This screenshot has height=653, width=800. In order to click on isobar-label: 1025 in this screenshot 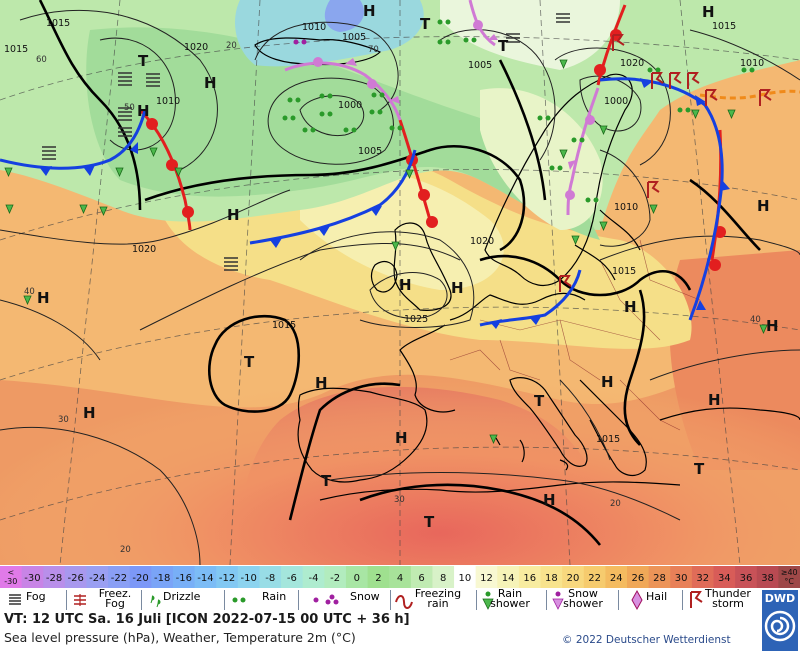, I will do `click(416, 319)`.